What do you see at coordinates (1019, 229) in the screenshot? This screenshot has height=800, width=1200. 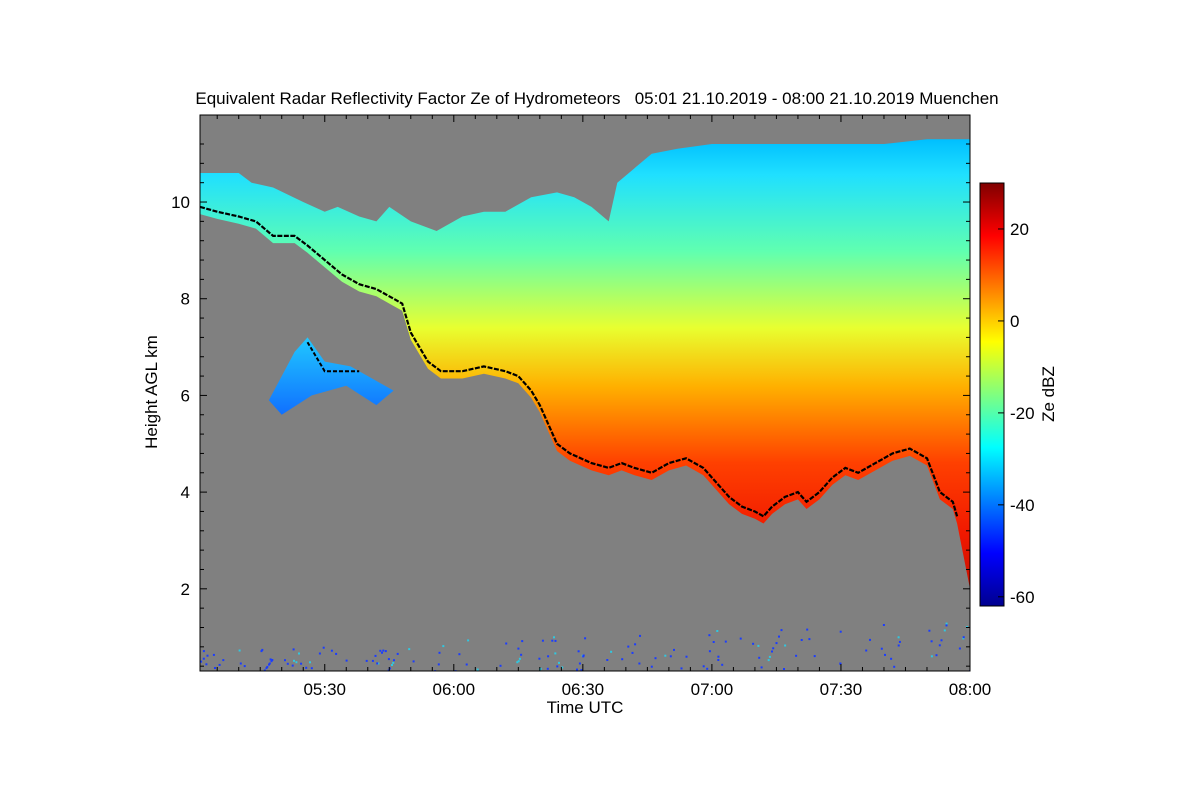 I see `colorbar-tick-label: 20` at bounding box center [1019, 229].